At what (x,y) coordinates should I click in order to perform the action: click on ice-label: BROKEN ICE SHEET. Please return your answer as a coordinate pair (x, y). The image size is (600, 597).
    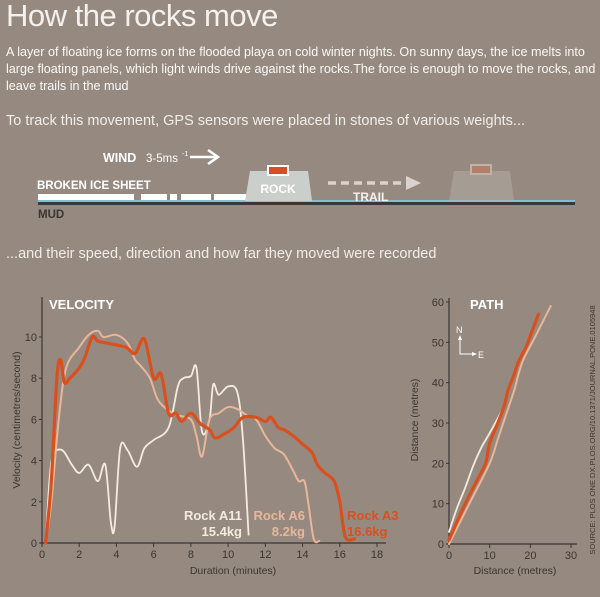
    Looking at the image, I should click on (94, 186).